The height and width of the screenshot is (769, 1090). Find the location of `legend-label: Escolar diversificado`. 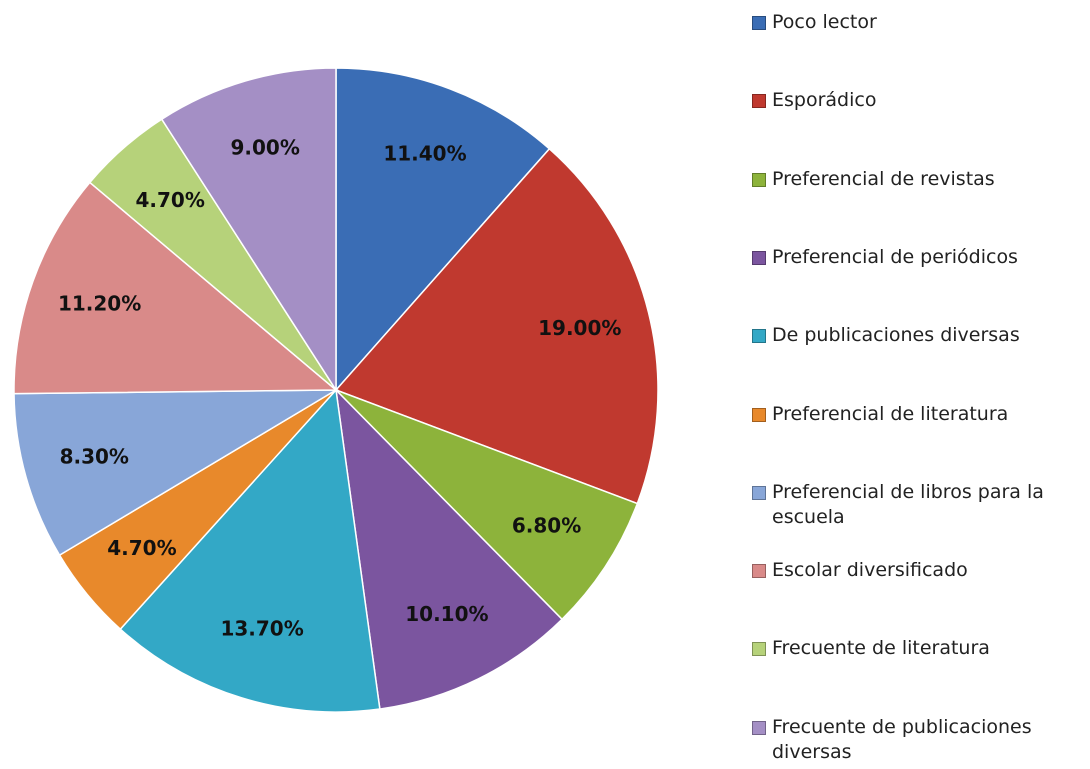

legend-label: Escolar diversificado is located at coordinates (870, 570).